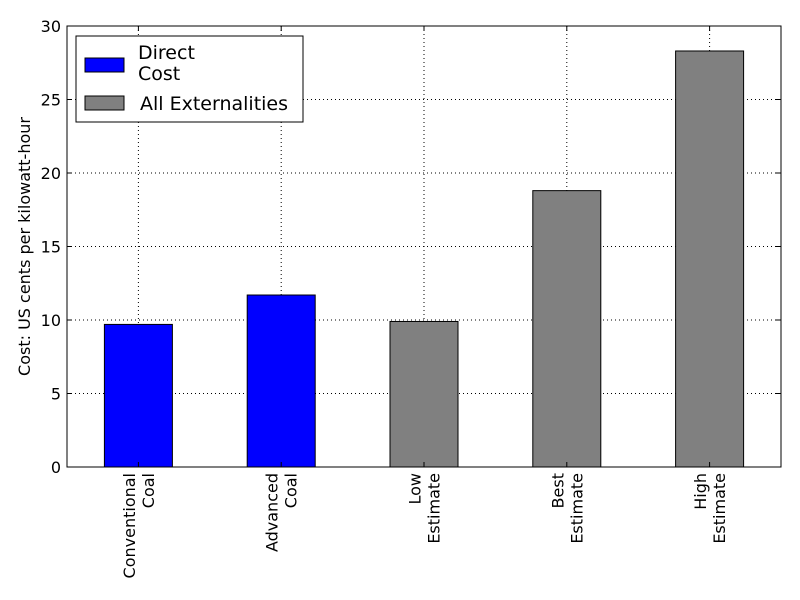 The image size is (800, 600). I want to click on x-tick-label-line: High, so click(700, 491).